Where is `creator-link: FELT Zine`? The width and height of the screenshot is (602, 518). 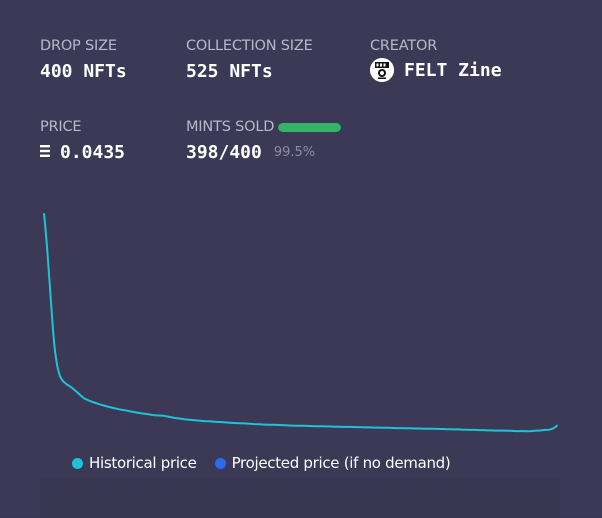
creator-link: FELT Zine is located at coordinates (436, 70).